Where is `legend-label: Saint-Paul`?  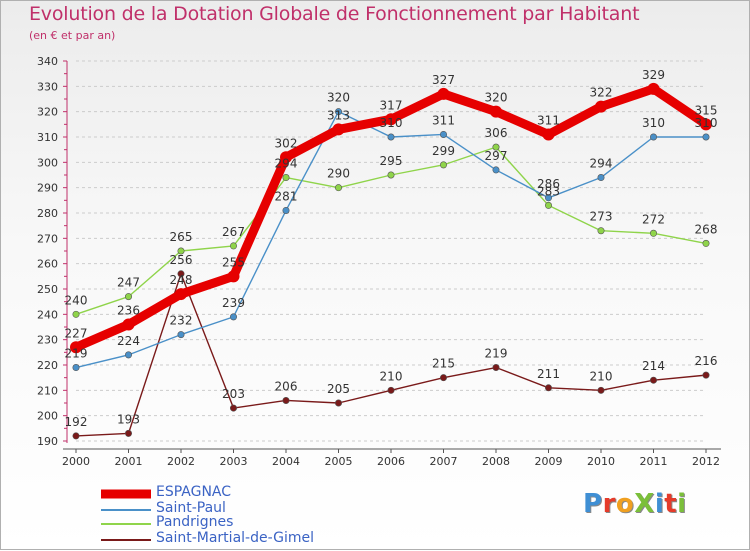
legend-label: Saint-Paul is located at coordinates (191, 508).